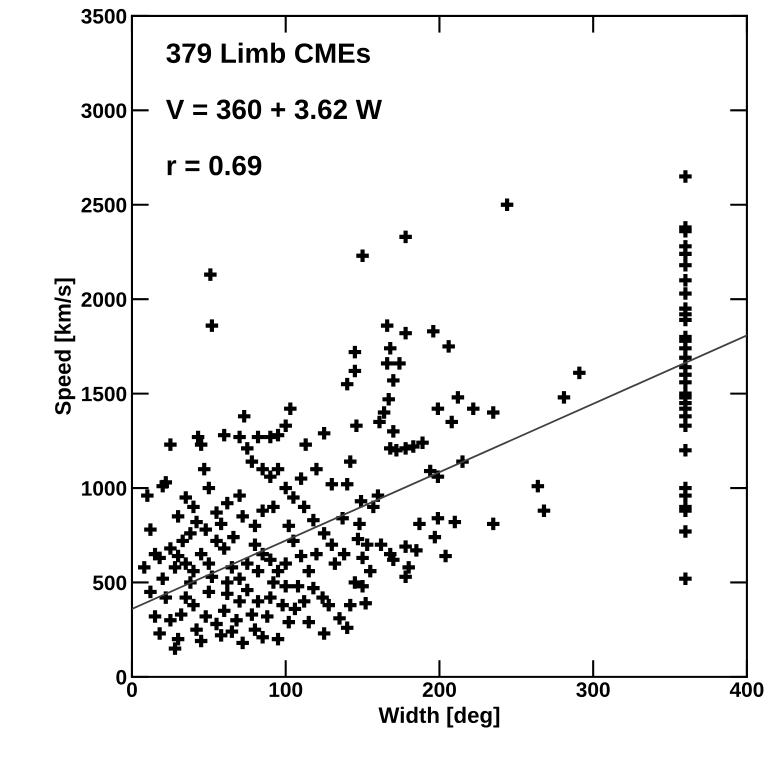 Image resolution: width=774 pixels, height=758 pixels. I want to click on x-tick-label: 100, so click(286, 690).